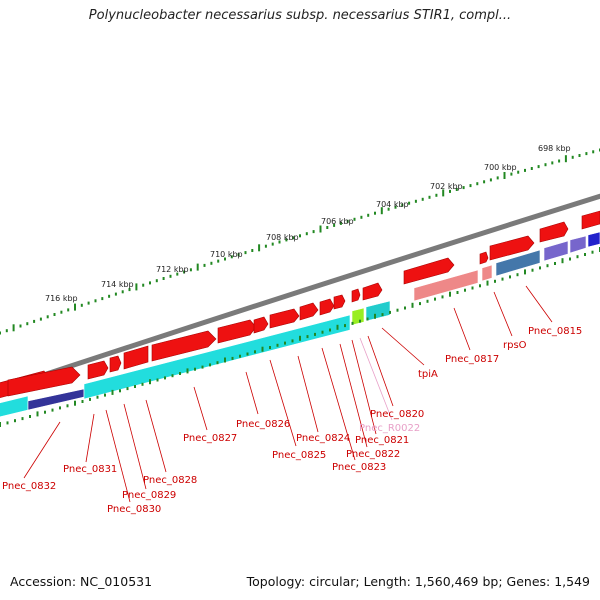  I want to click on gene-label-pnec-r0022: Pnec_R0022, so click(389, 428).